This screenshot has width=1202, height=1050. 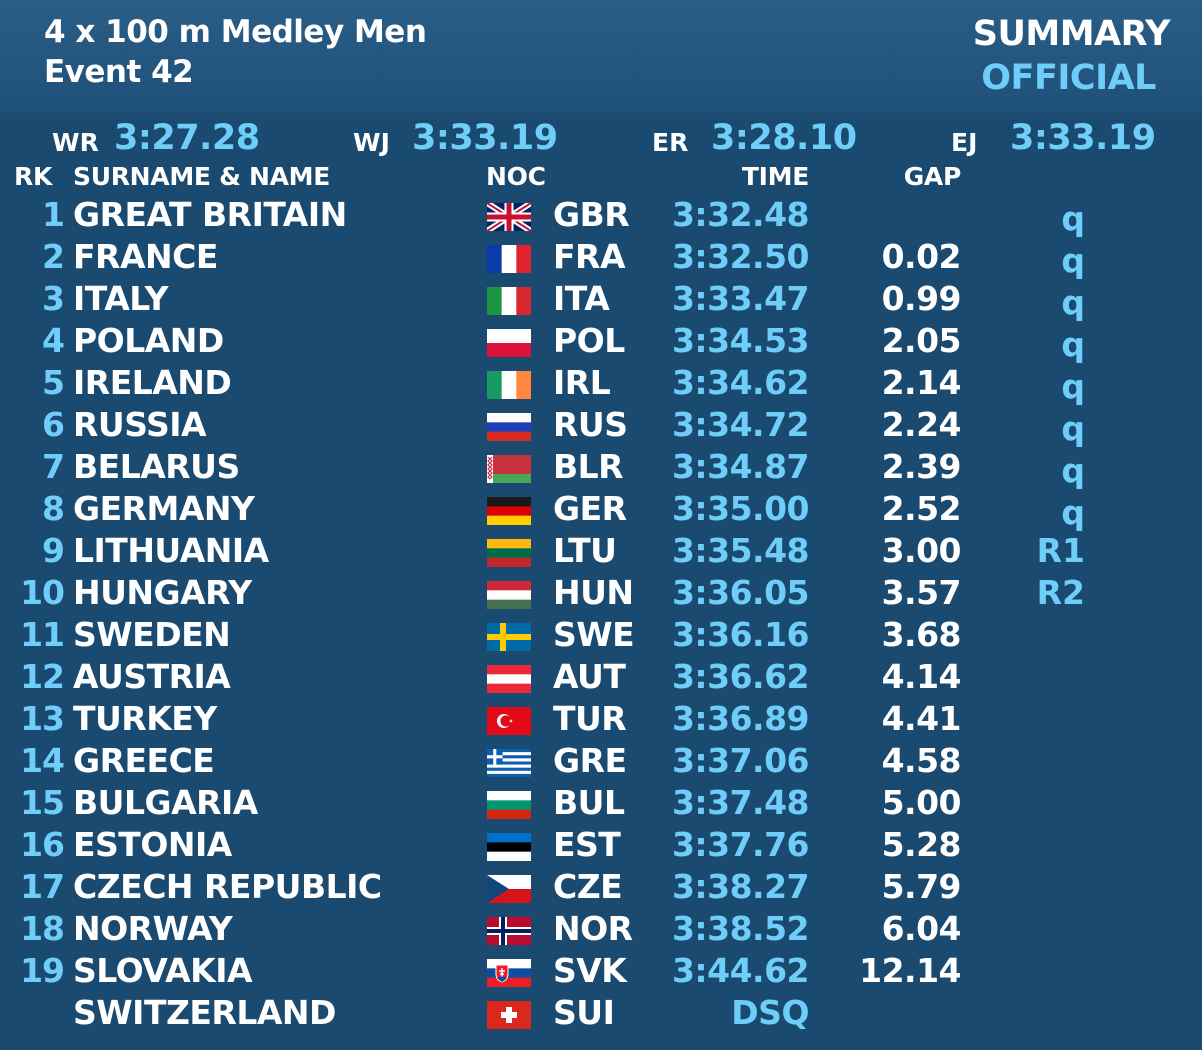 I want to click on header-band, so click(x=601, y=56).